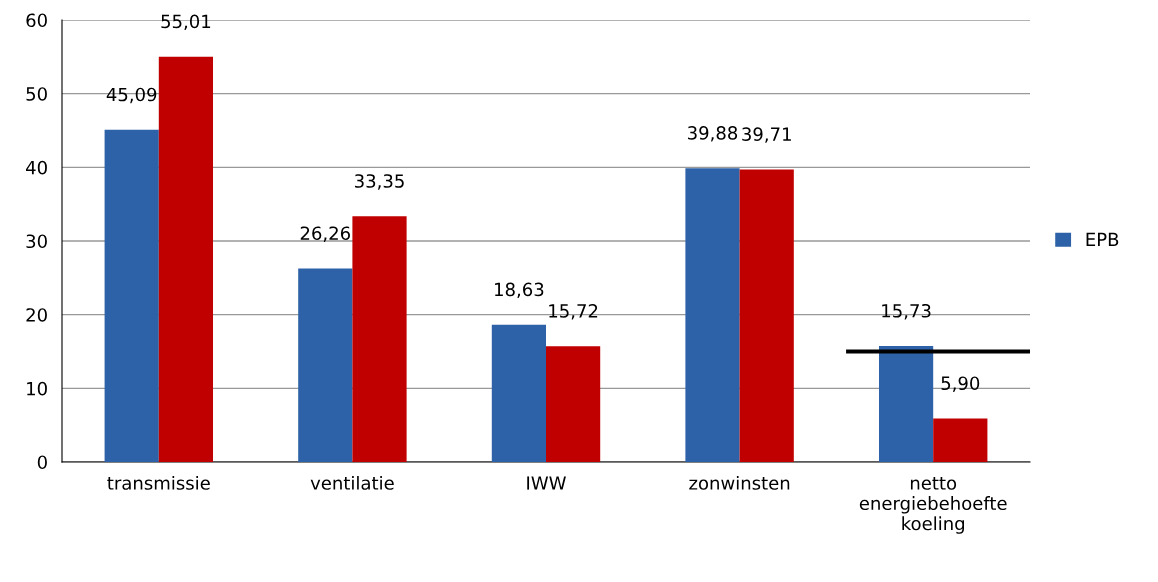  I want to click on x-tick-label: zonwinsten, so click(739, 482).